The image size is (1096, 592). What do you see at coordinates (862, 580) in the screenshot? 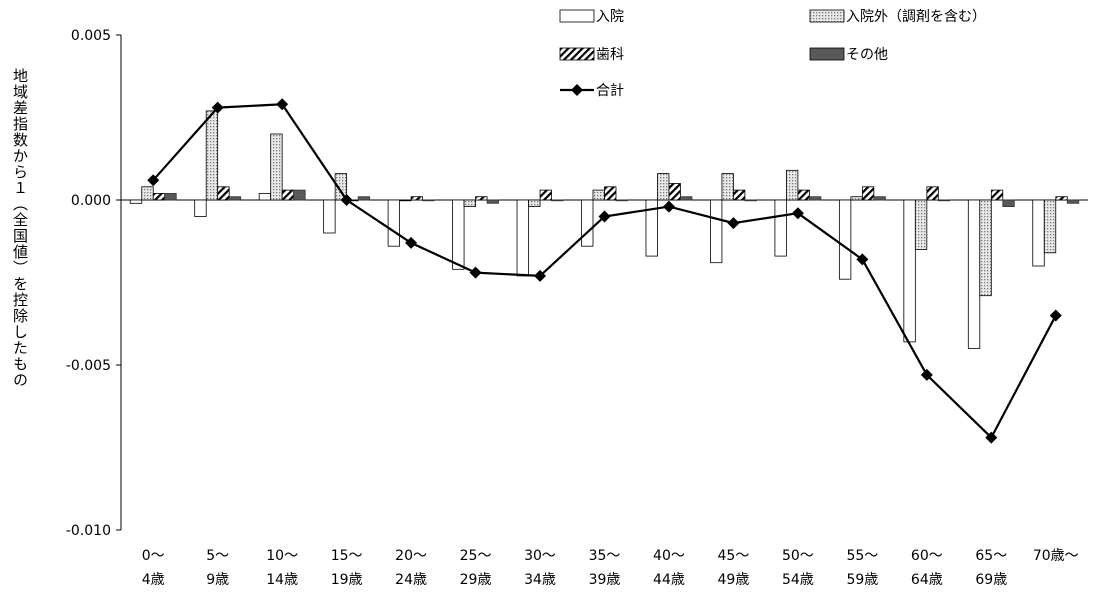
I see `x-tick-label: 59歳` at bounding box center [862, 580].